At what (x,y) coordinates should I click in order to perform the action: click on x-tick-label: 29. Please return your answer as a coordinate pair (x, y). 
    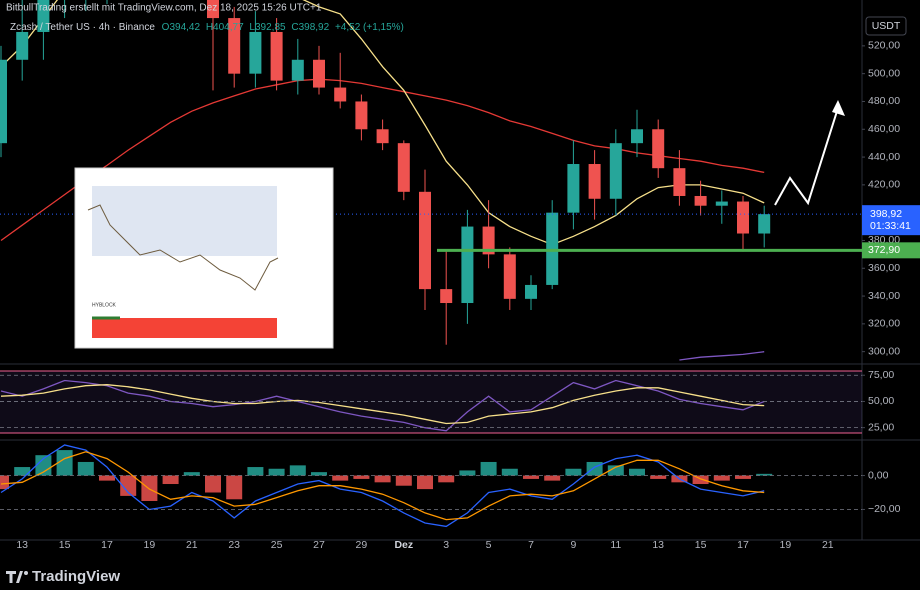
    Looking at the image, I should click on (362, 545).